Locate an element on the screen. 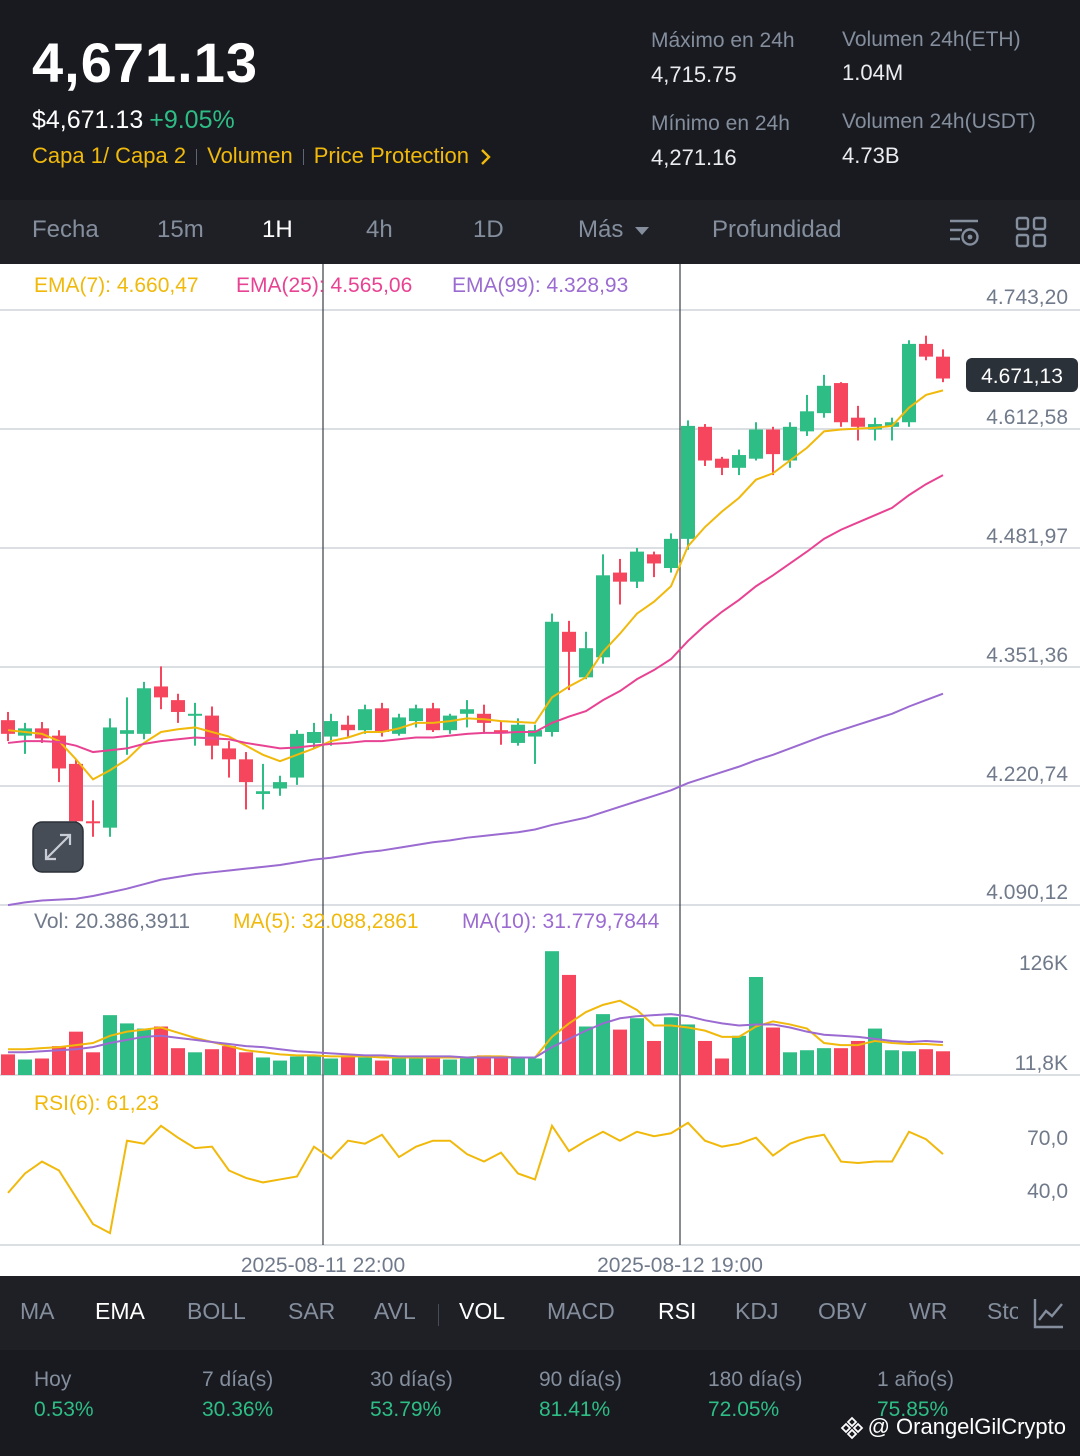 This screenshot has width=1080, height=1456. price-axis-label: 4.612,58 is located at coordinates (1027, 417).